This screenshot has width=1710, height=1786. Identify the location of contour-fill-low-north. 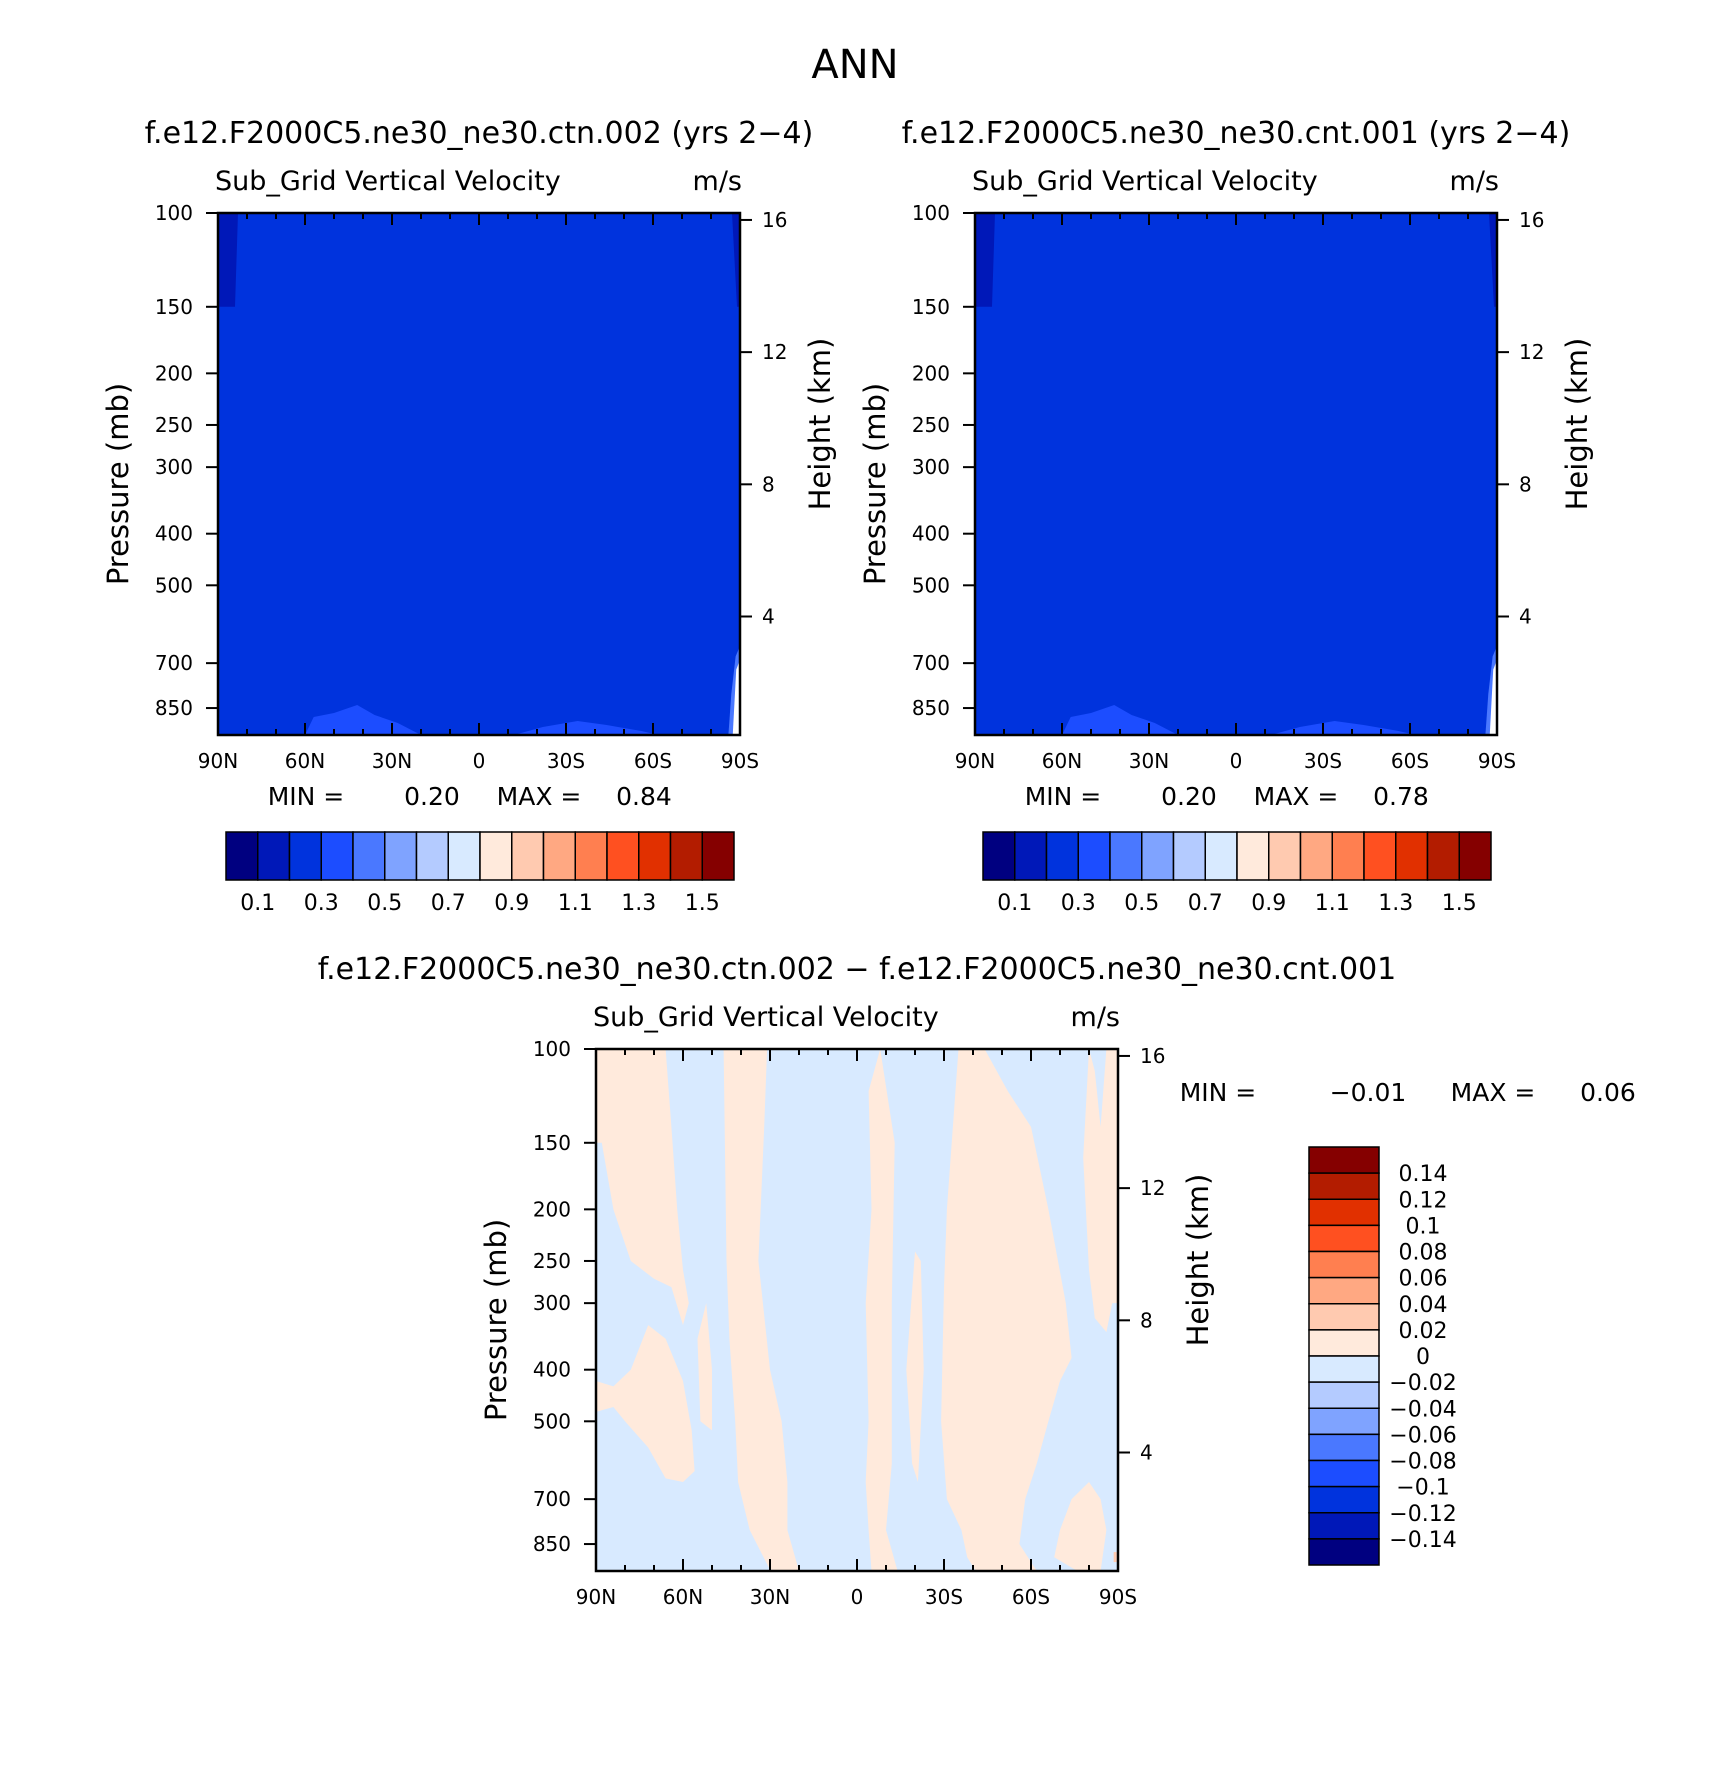
(228, 260).